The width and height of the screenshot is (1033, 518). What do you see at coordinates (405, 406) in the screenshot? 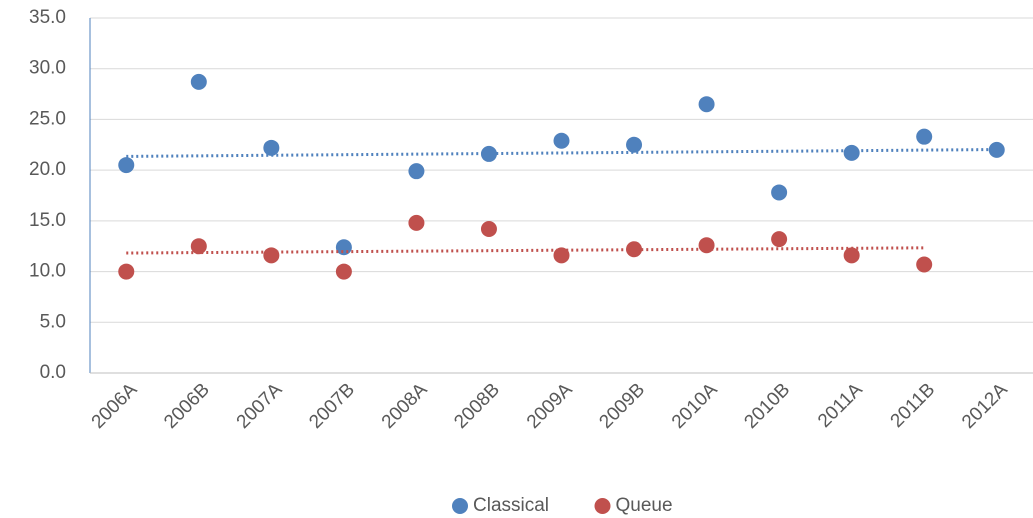
I see `x-tick-label: 2008A` at bounding box center [405, 406].